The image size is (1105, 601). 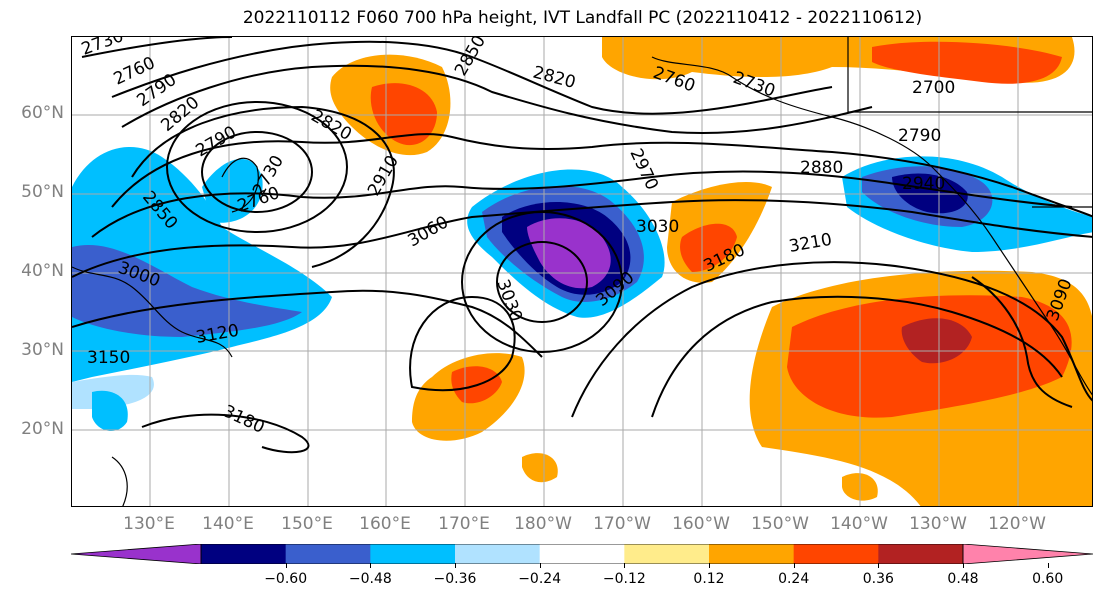 What do you see at coordinates (1027, 554) in the screenshot?
I see `colorbar-max-extend` at bounding box center [1027, 554].